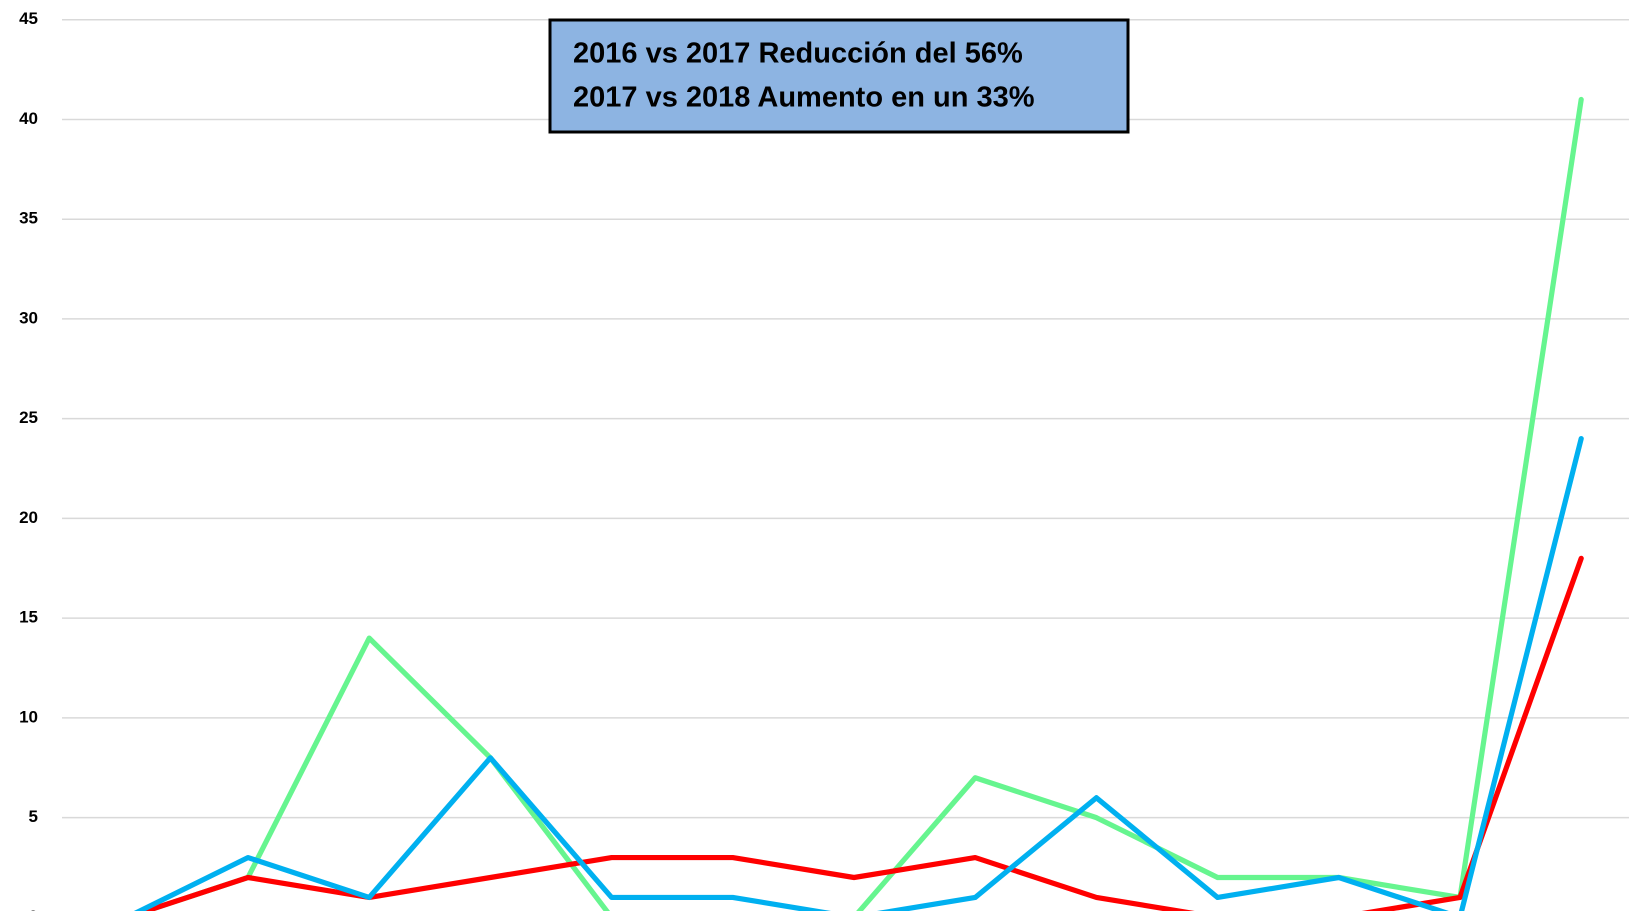  Describe the element at coordinates (28, 417) in the screenshot. I see `y-tick-label: 25` at that location.